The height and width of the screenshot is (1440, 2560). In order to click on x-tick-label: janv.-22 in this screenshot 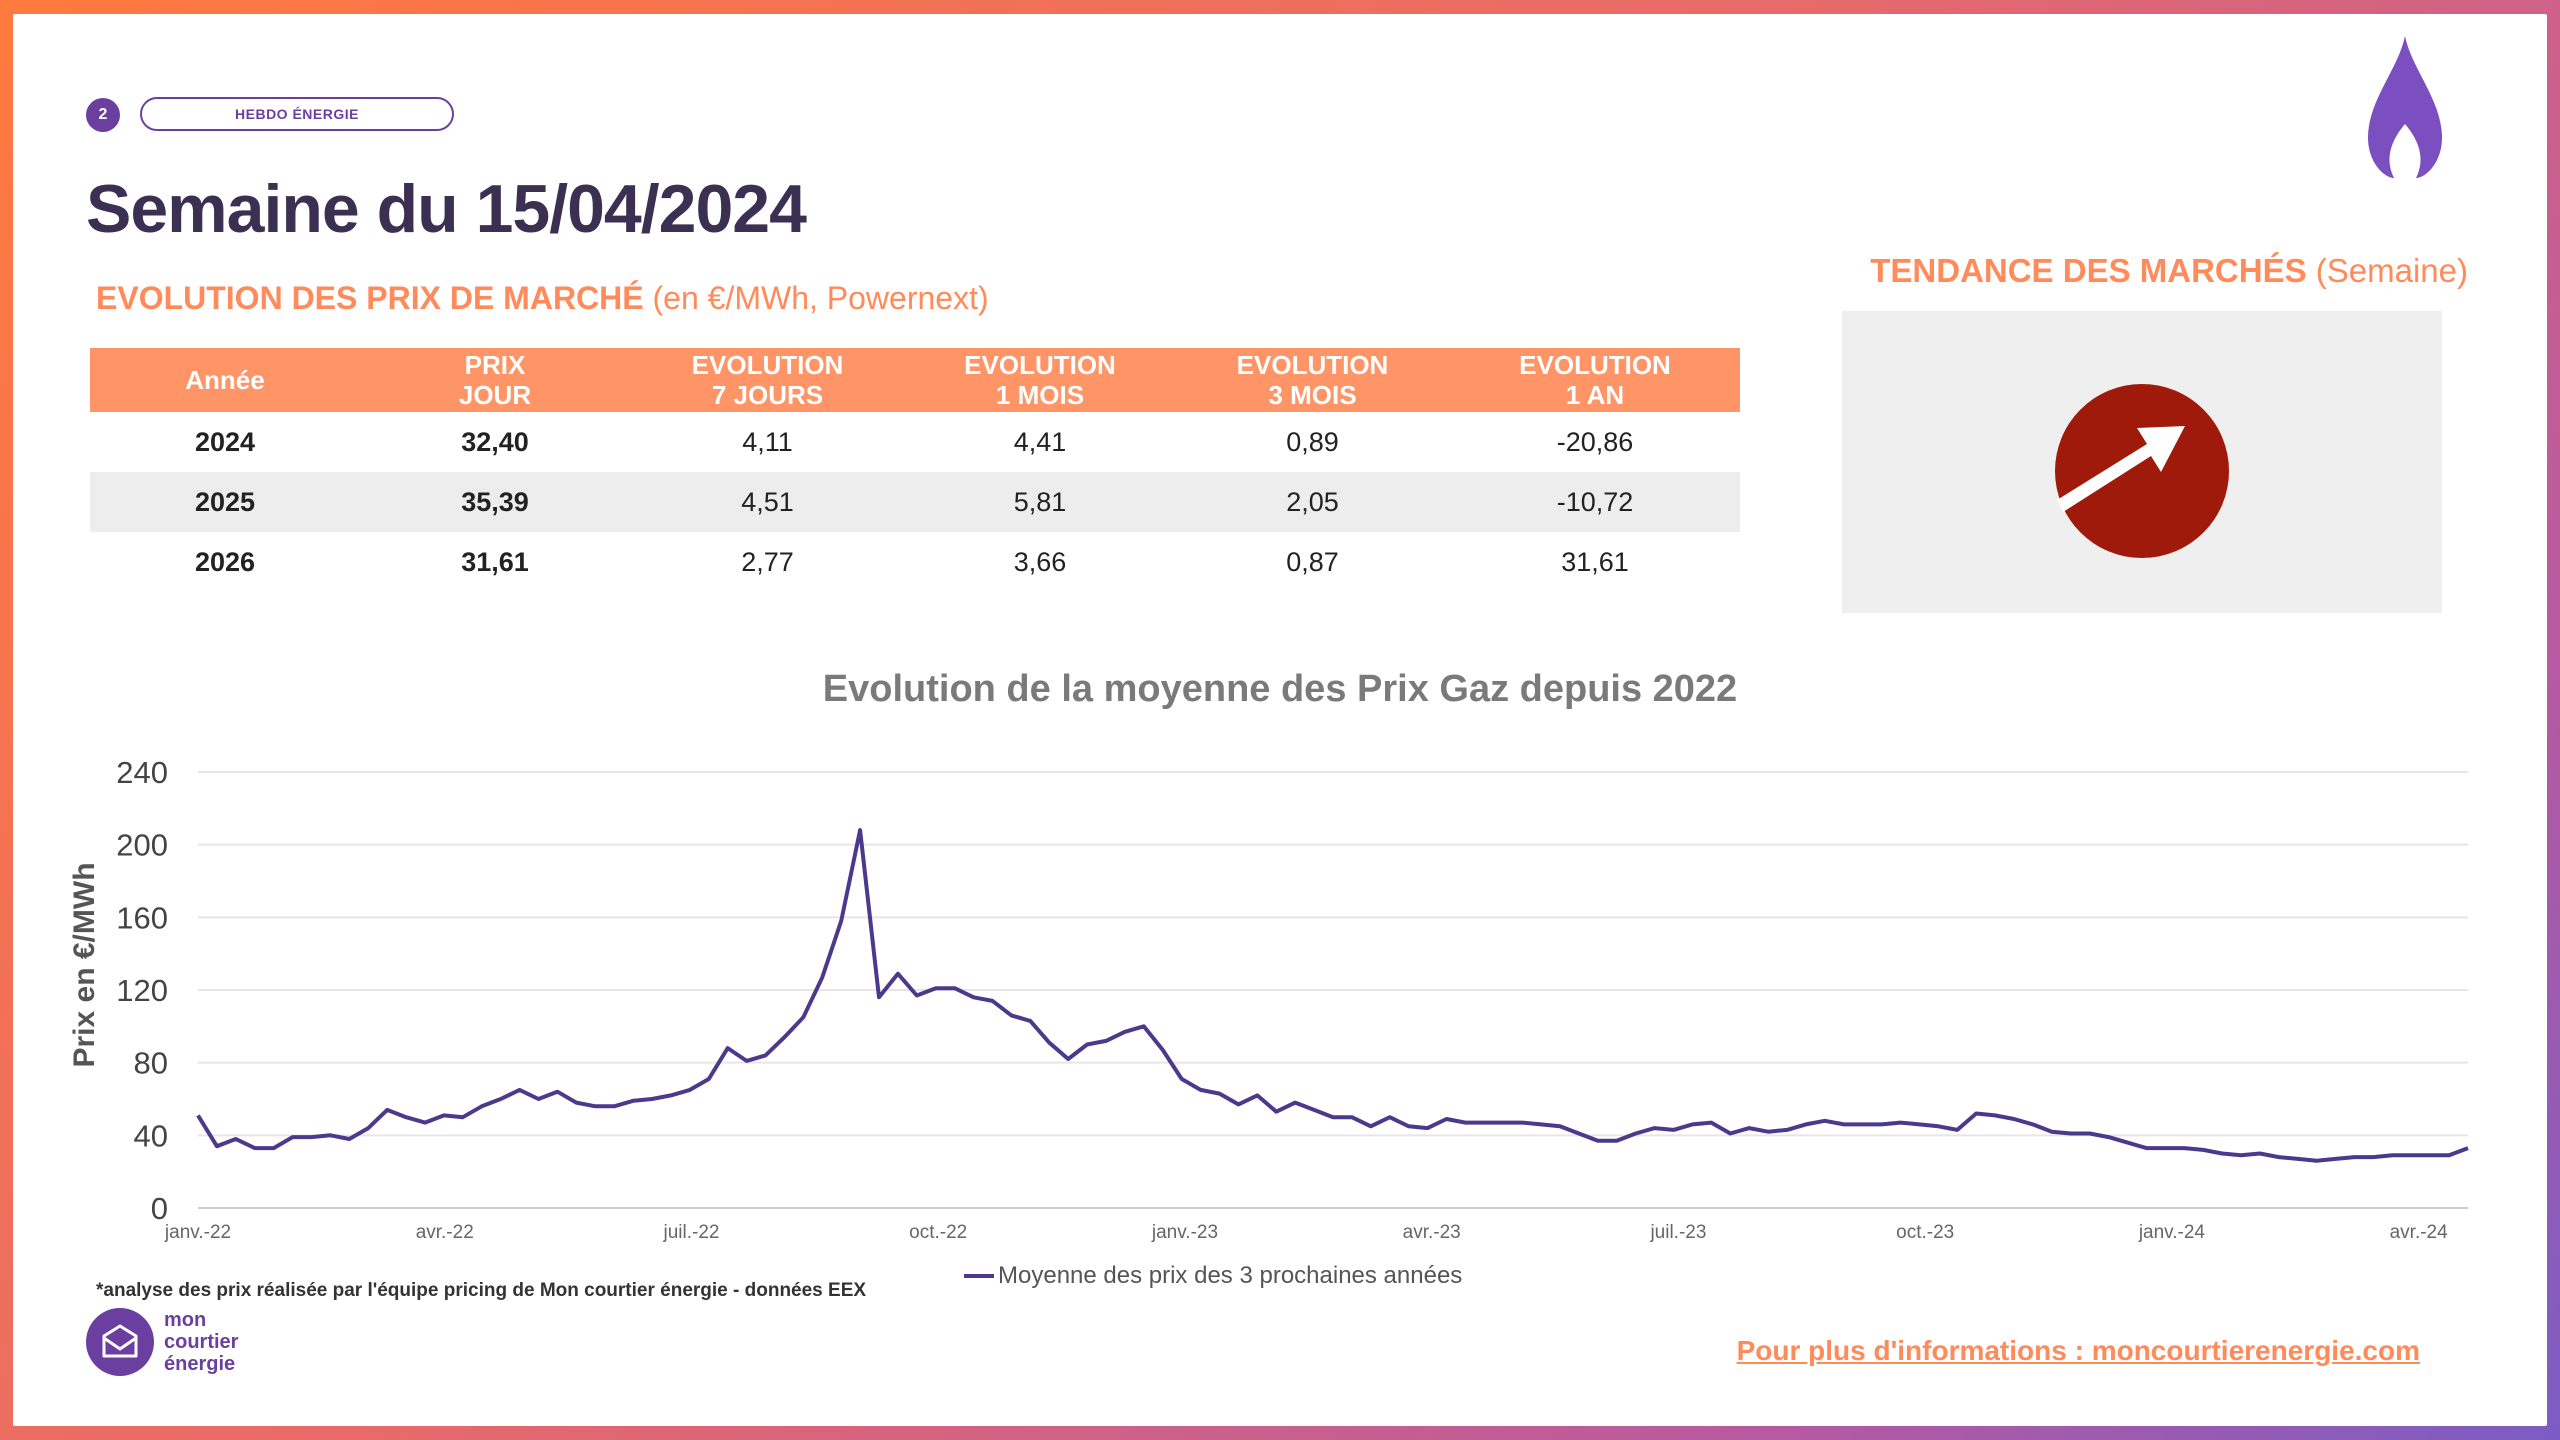, I will do `click(197, 1232)`.